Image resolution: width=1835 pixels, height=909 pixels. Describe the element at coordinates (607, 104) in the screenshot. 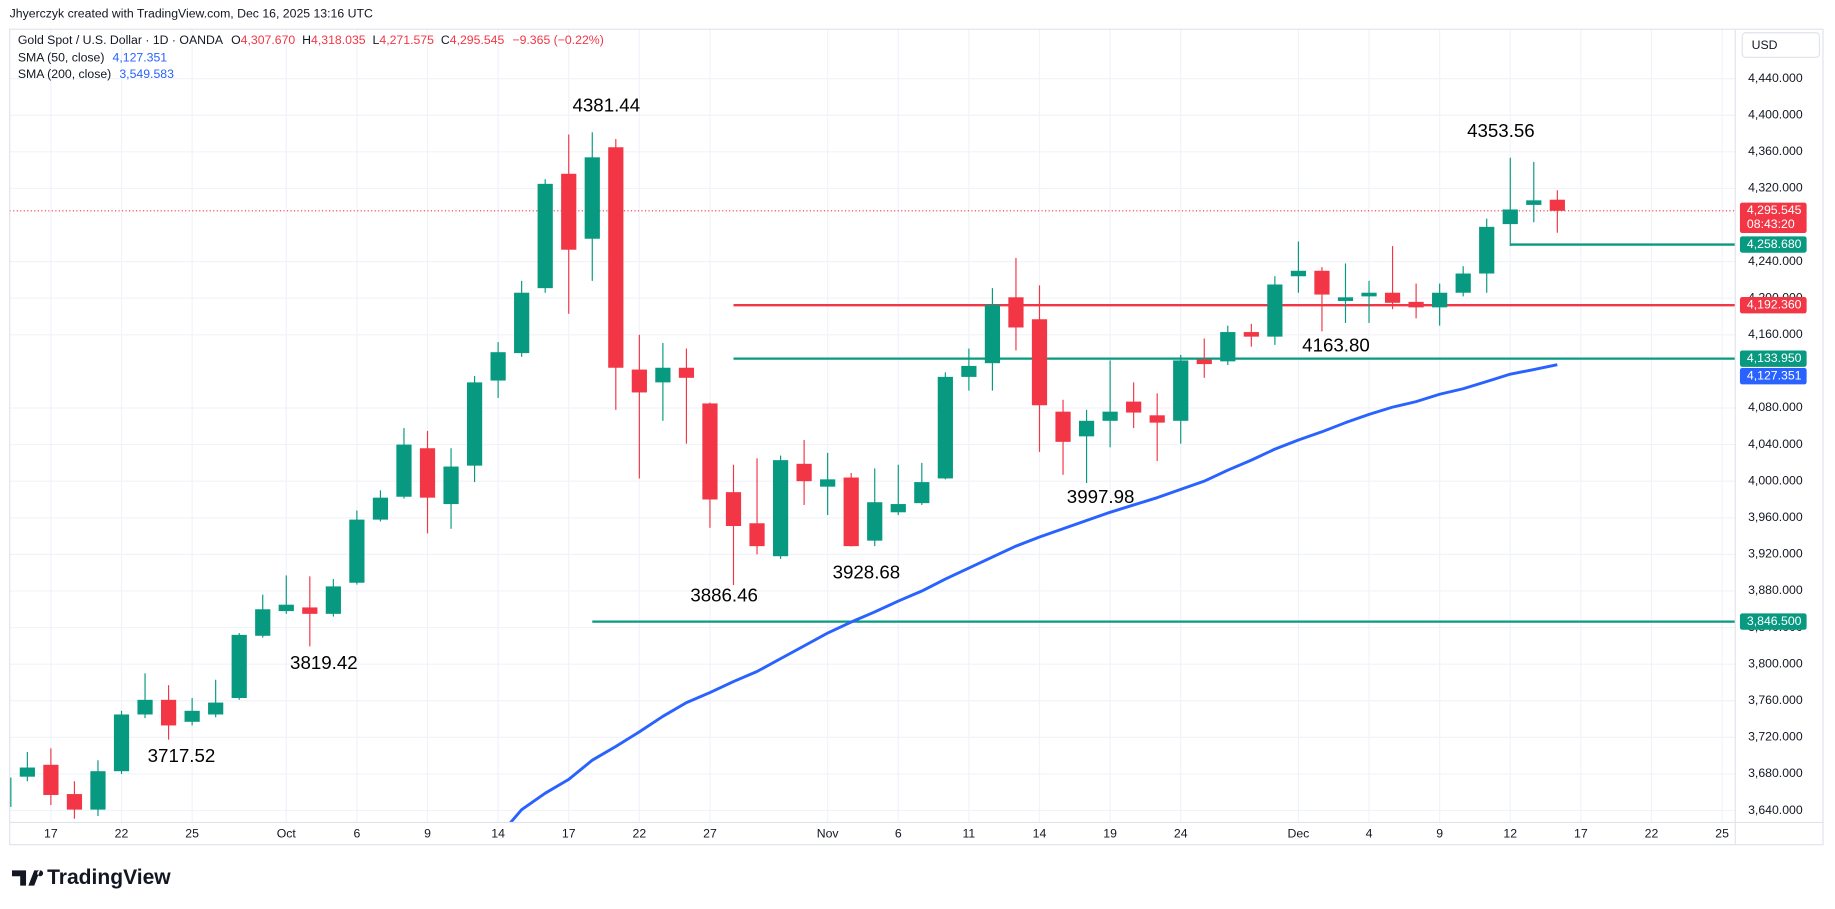

I see `annotation: 4381.44` at that location.